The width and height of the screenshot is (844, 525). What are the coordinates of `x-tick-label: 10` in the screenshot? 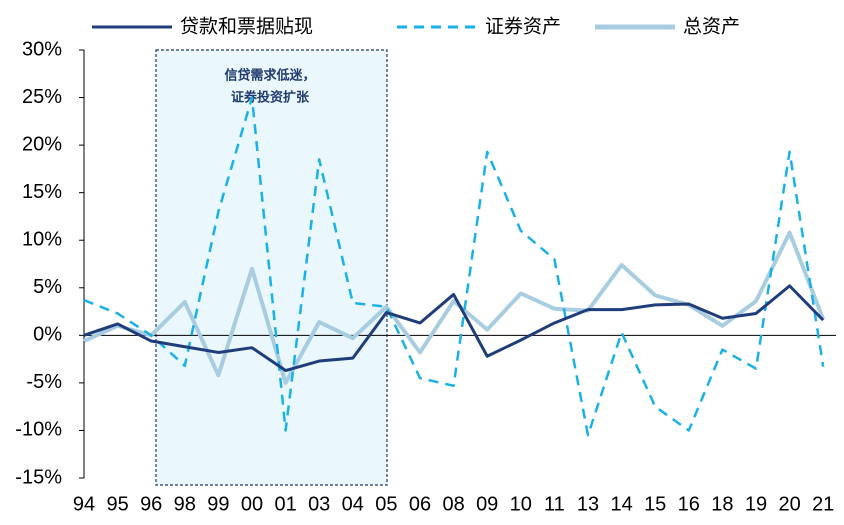 It's located at (521, 504).